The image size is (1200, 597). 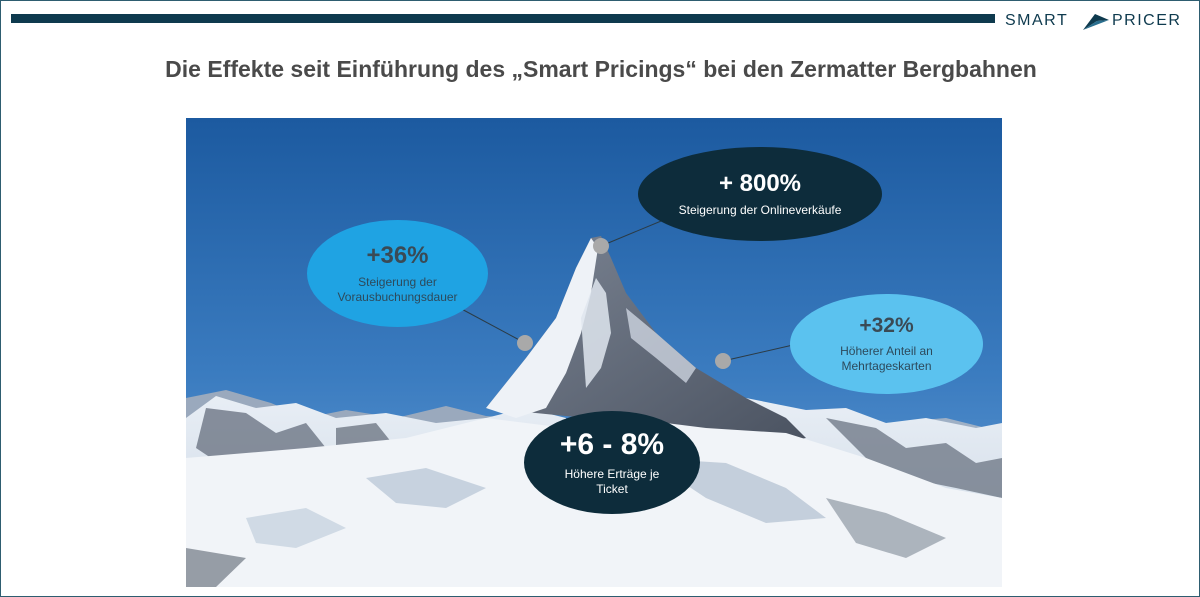 I want to click on callout-multiday-tickets: +32% Höherer Anteil an Mehrtageskarten, so click(x=886, y=344).